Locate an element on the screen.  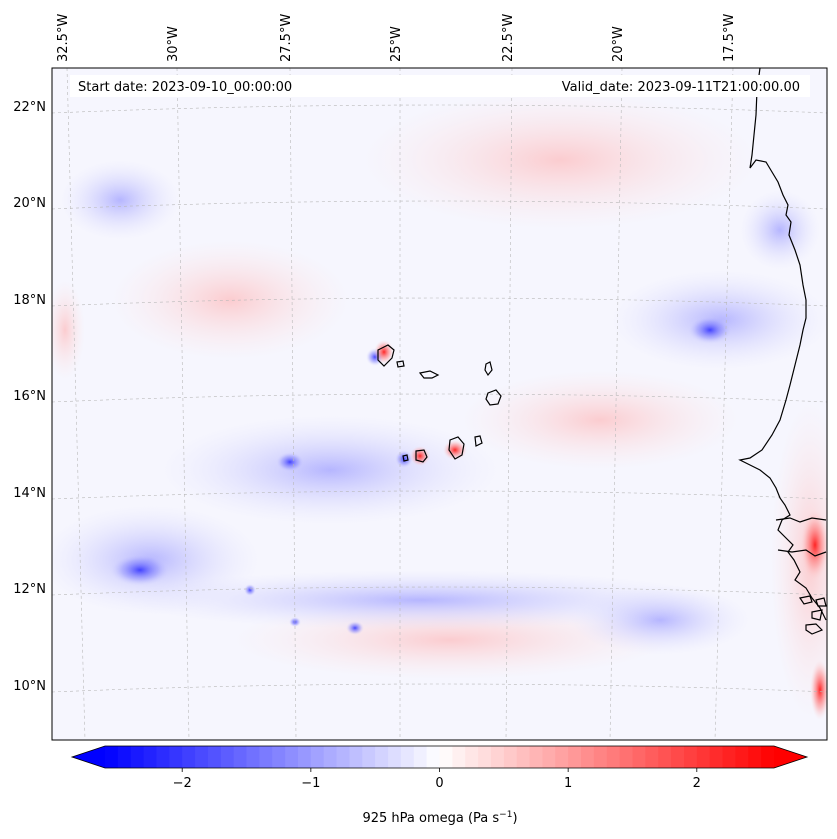
colorbar-cells is located at coordinates (440, 757).